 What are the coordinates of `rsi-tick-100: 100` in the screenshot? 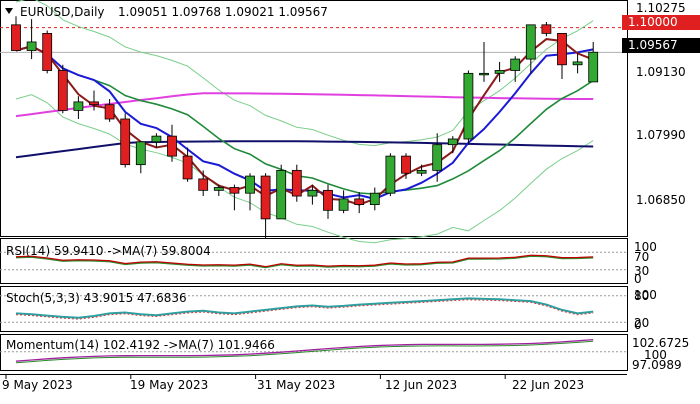 It's located at (645, 247).